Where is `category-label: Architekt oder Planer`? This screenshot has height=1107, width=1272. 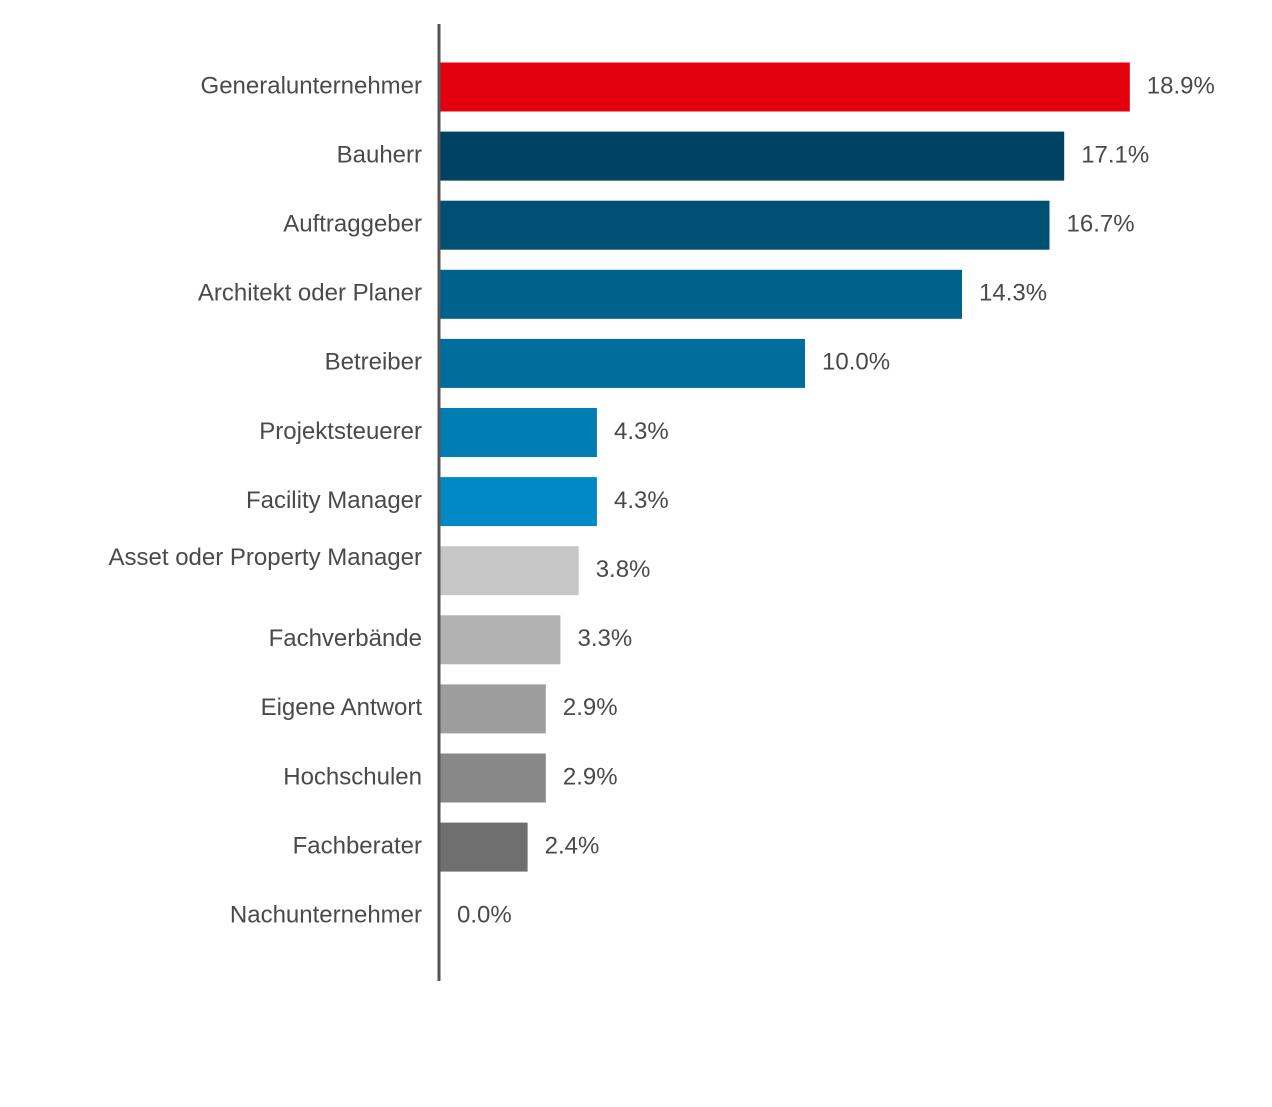
category-label: Architekt oder Planer is located at coordinates (310, 293).